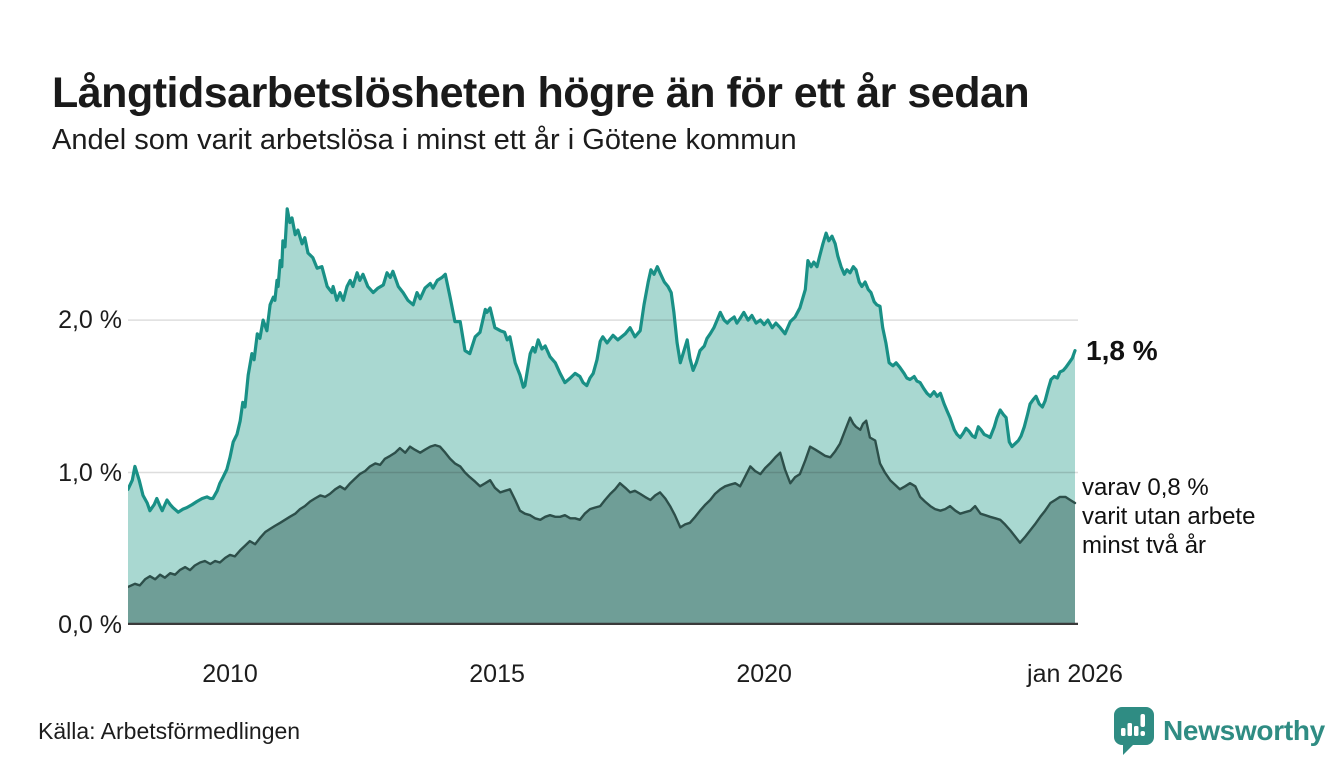 This screenshot has height=780, width=1340. What do you see at coordinates (90, 625) in the screenshot?
I see `y-axis-tick-0: 0,0 %` at bounding box center [90, 625].